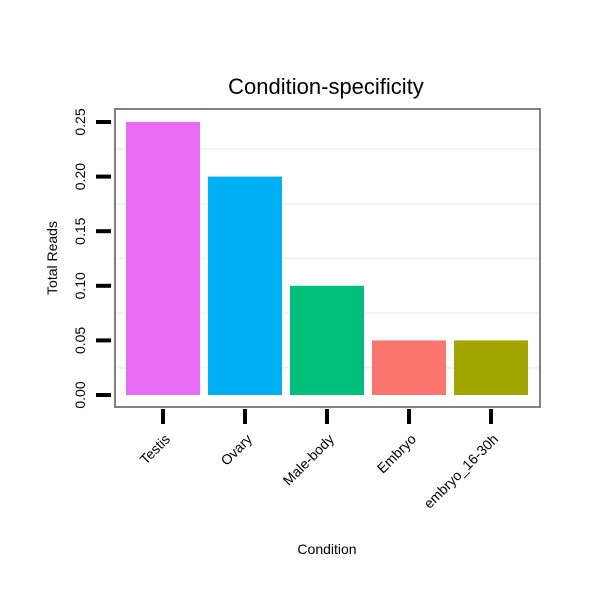 This screenshot has height=600, width=600. What do you see at coordinates (154, 449) in the screenshot?
I see `x-tick-label: Testis` at bounding box center [154, 449].